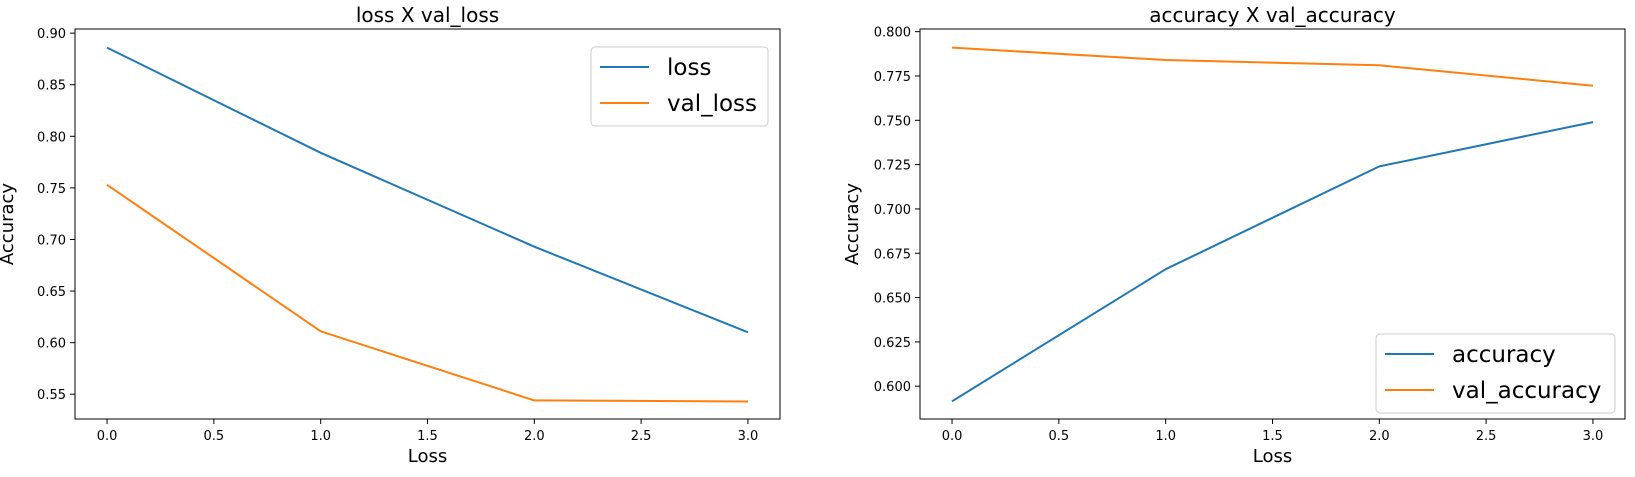 The width and height of the screenshot is (1635, 477). What do you see at coordinates (892, 166) in the screenshot?
I see `y-tick-label: 0.725` at bounding box center [892, 166].